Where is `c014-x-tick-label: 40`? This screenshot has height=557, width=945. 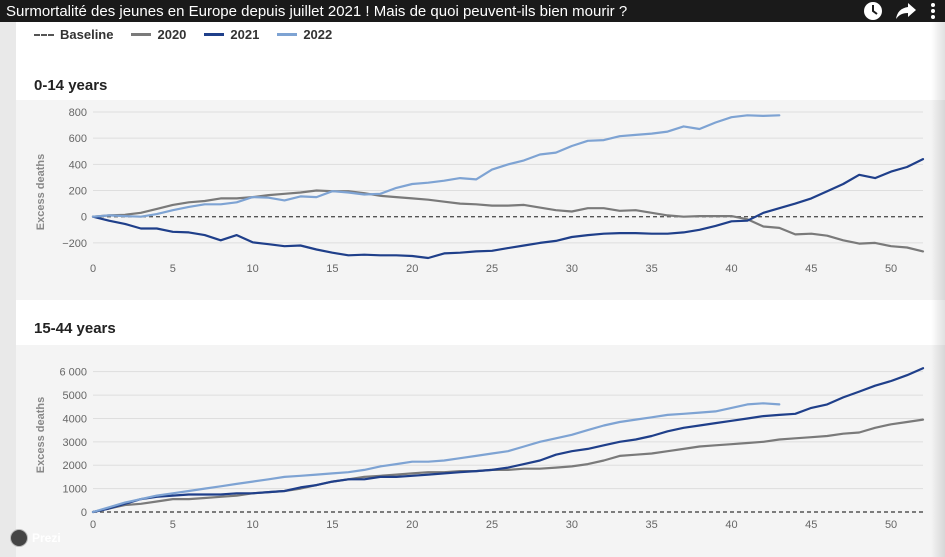
c014-x-tick-label: 40 is located at coordinates (731, 269).